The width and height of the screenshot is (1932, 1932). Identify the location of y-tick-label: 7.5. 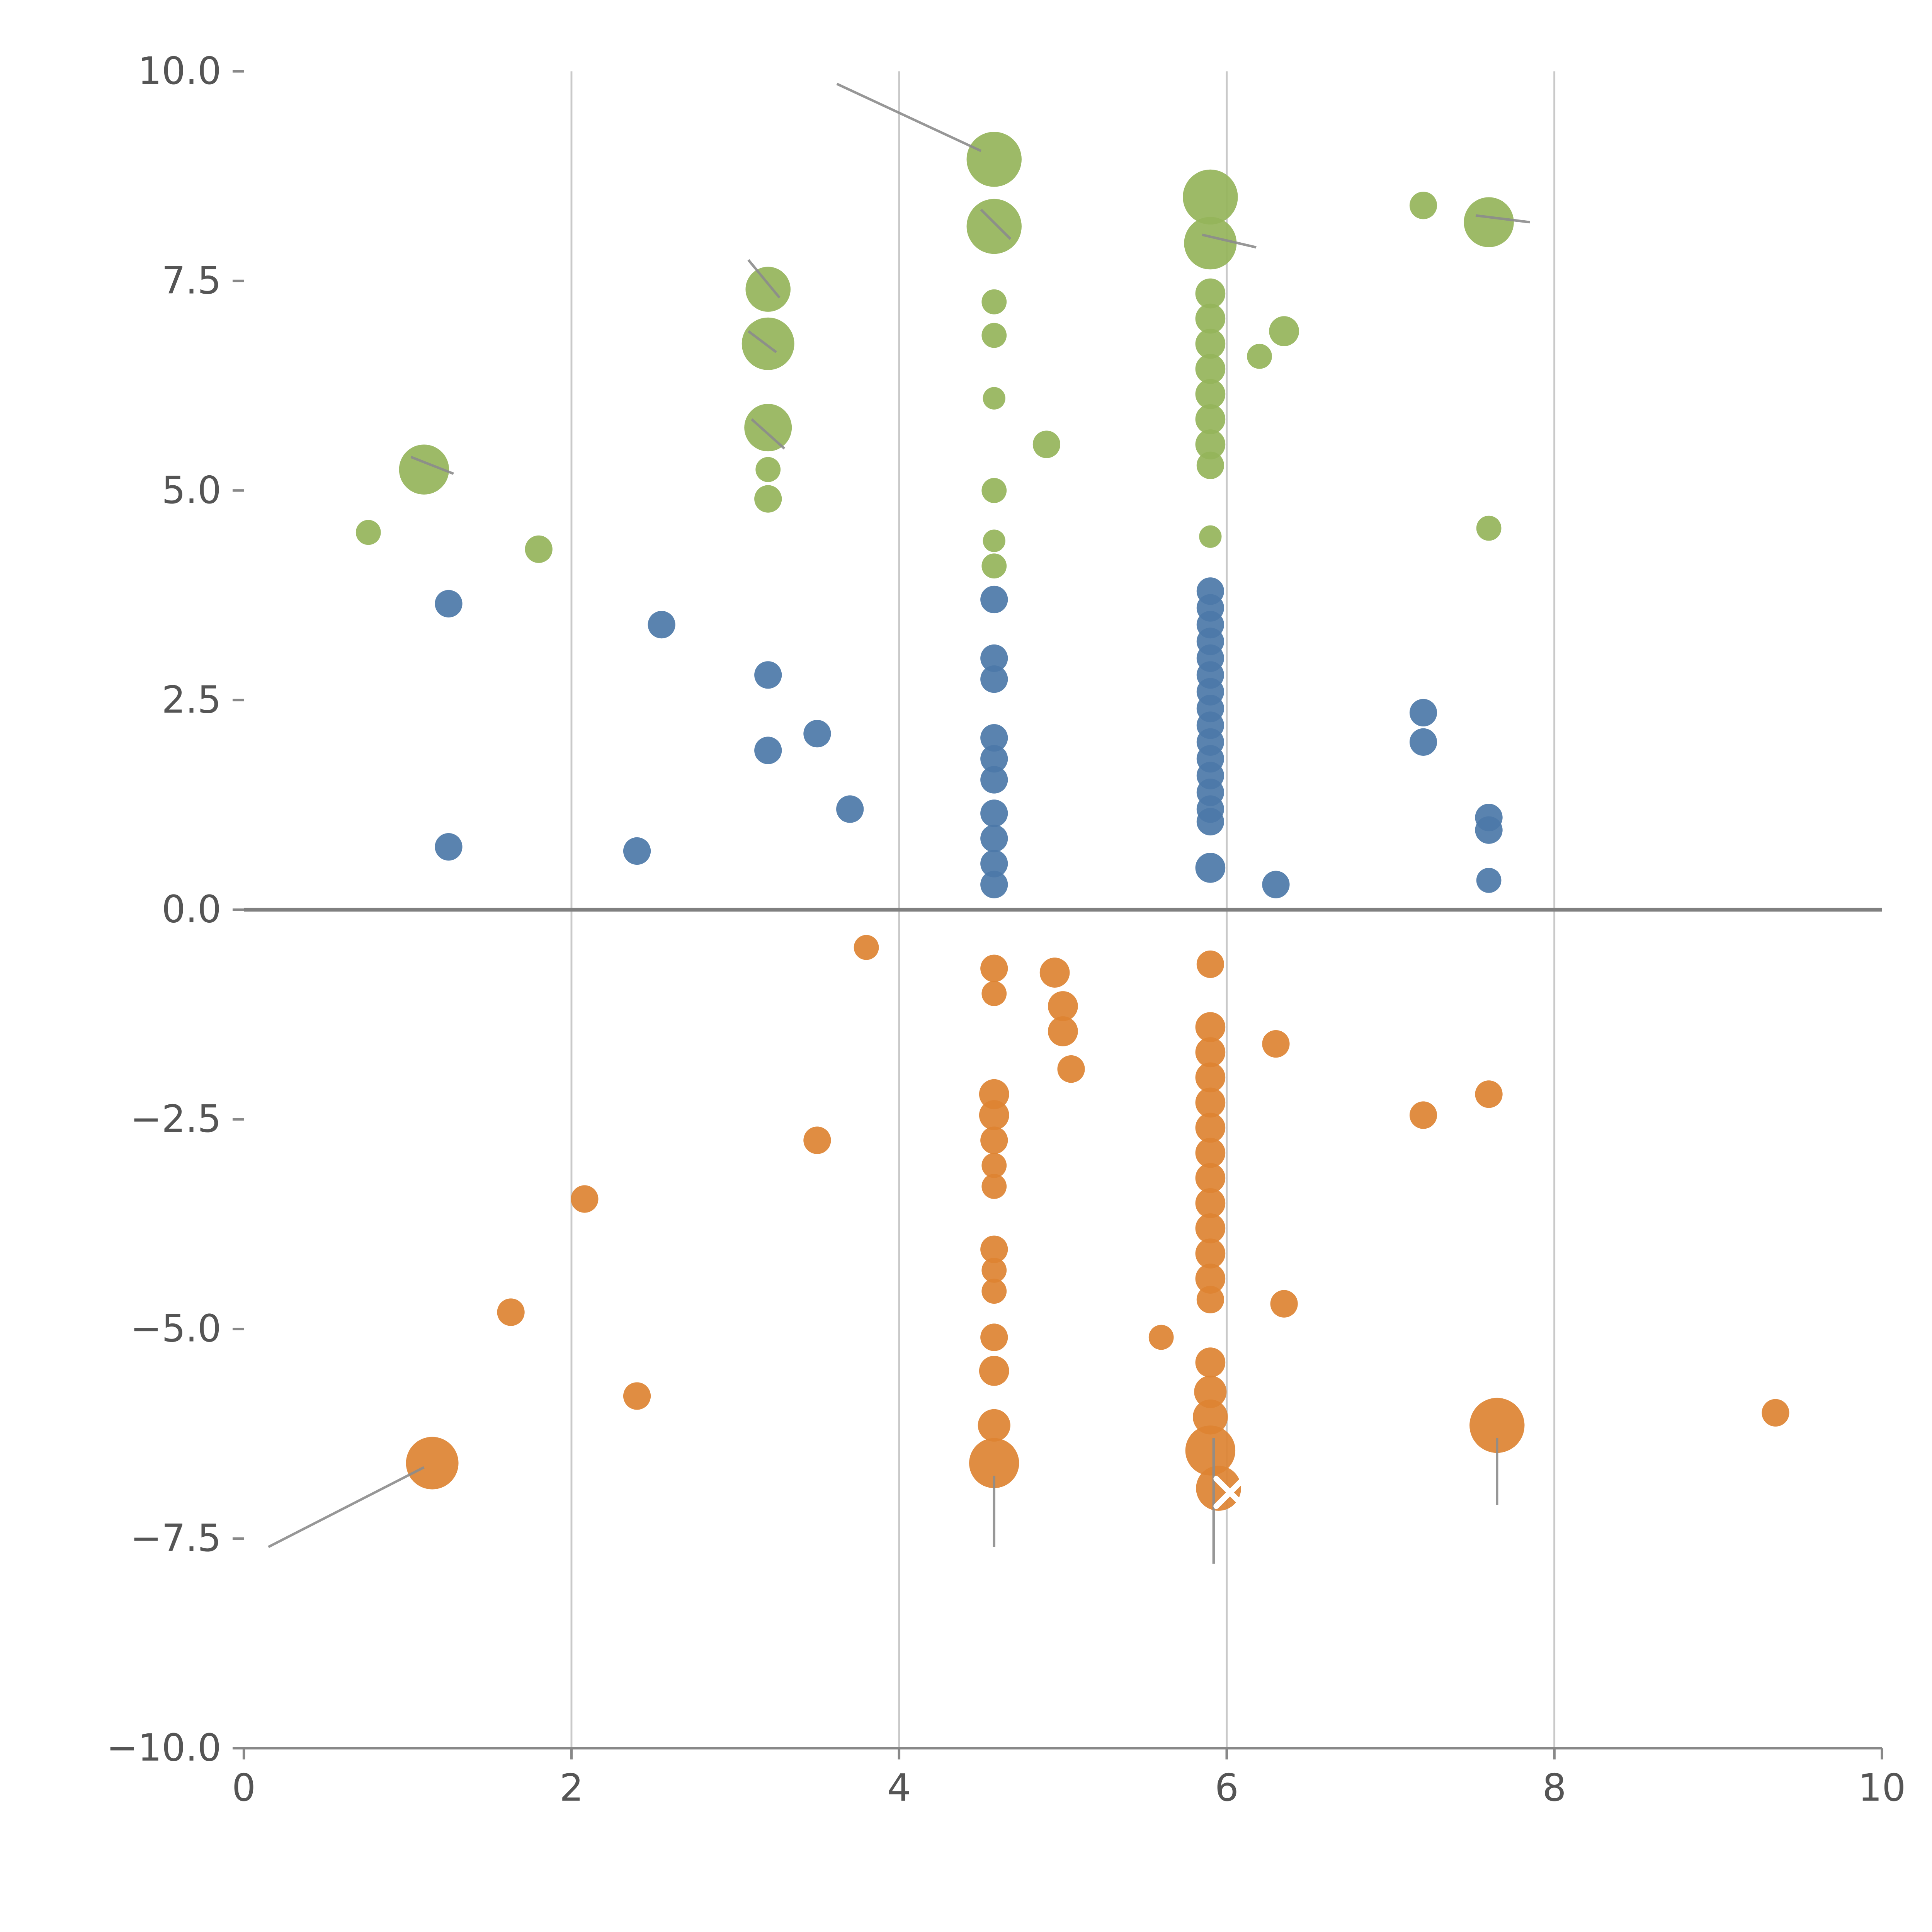
(192, 280).